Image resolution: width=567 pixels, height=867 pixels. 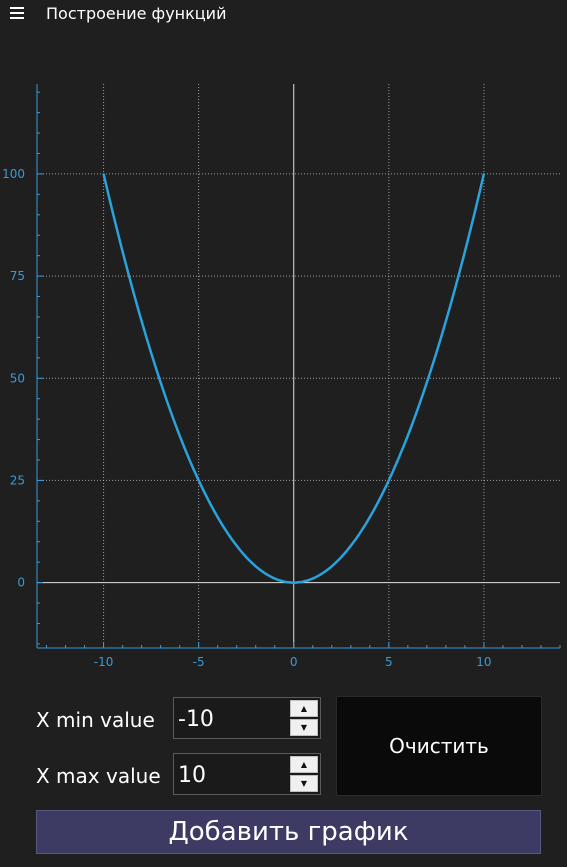 I want to click on xmin-spinbox: ▲ ▼, so click(x=247, y=718).